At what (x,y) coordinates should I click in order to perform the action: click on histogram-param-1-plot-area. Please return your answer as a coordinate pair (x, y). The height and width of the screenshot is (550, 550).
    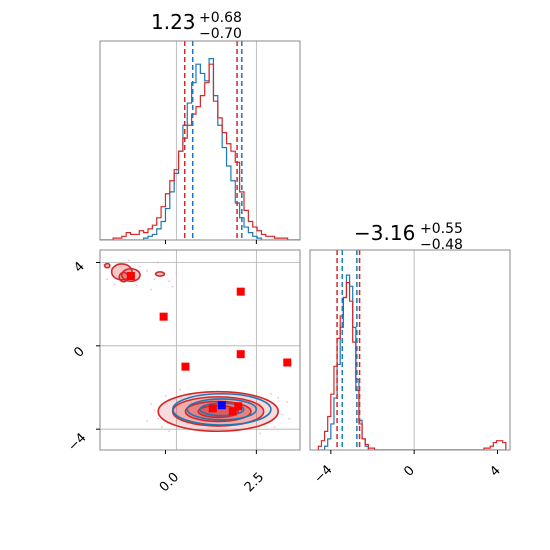
    Looking at the image, I should click on (200, 140).